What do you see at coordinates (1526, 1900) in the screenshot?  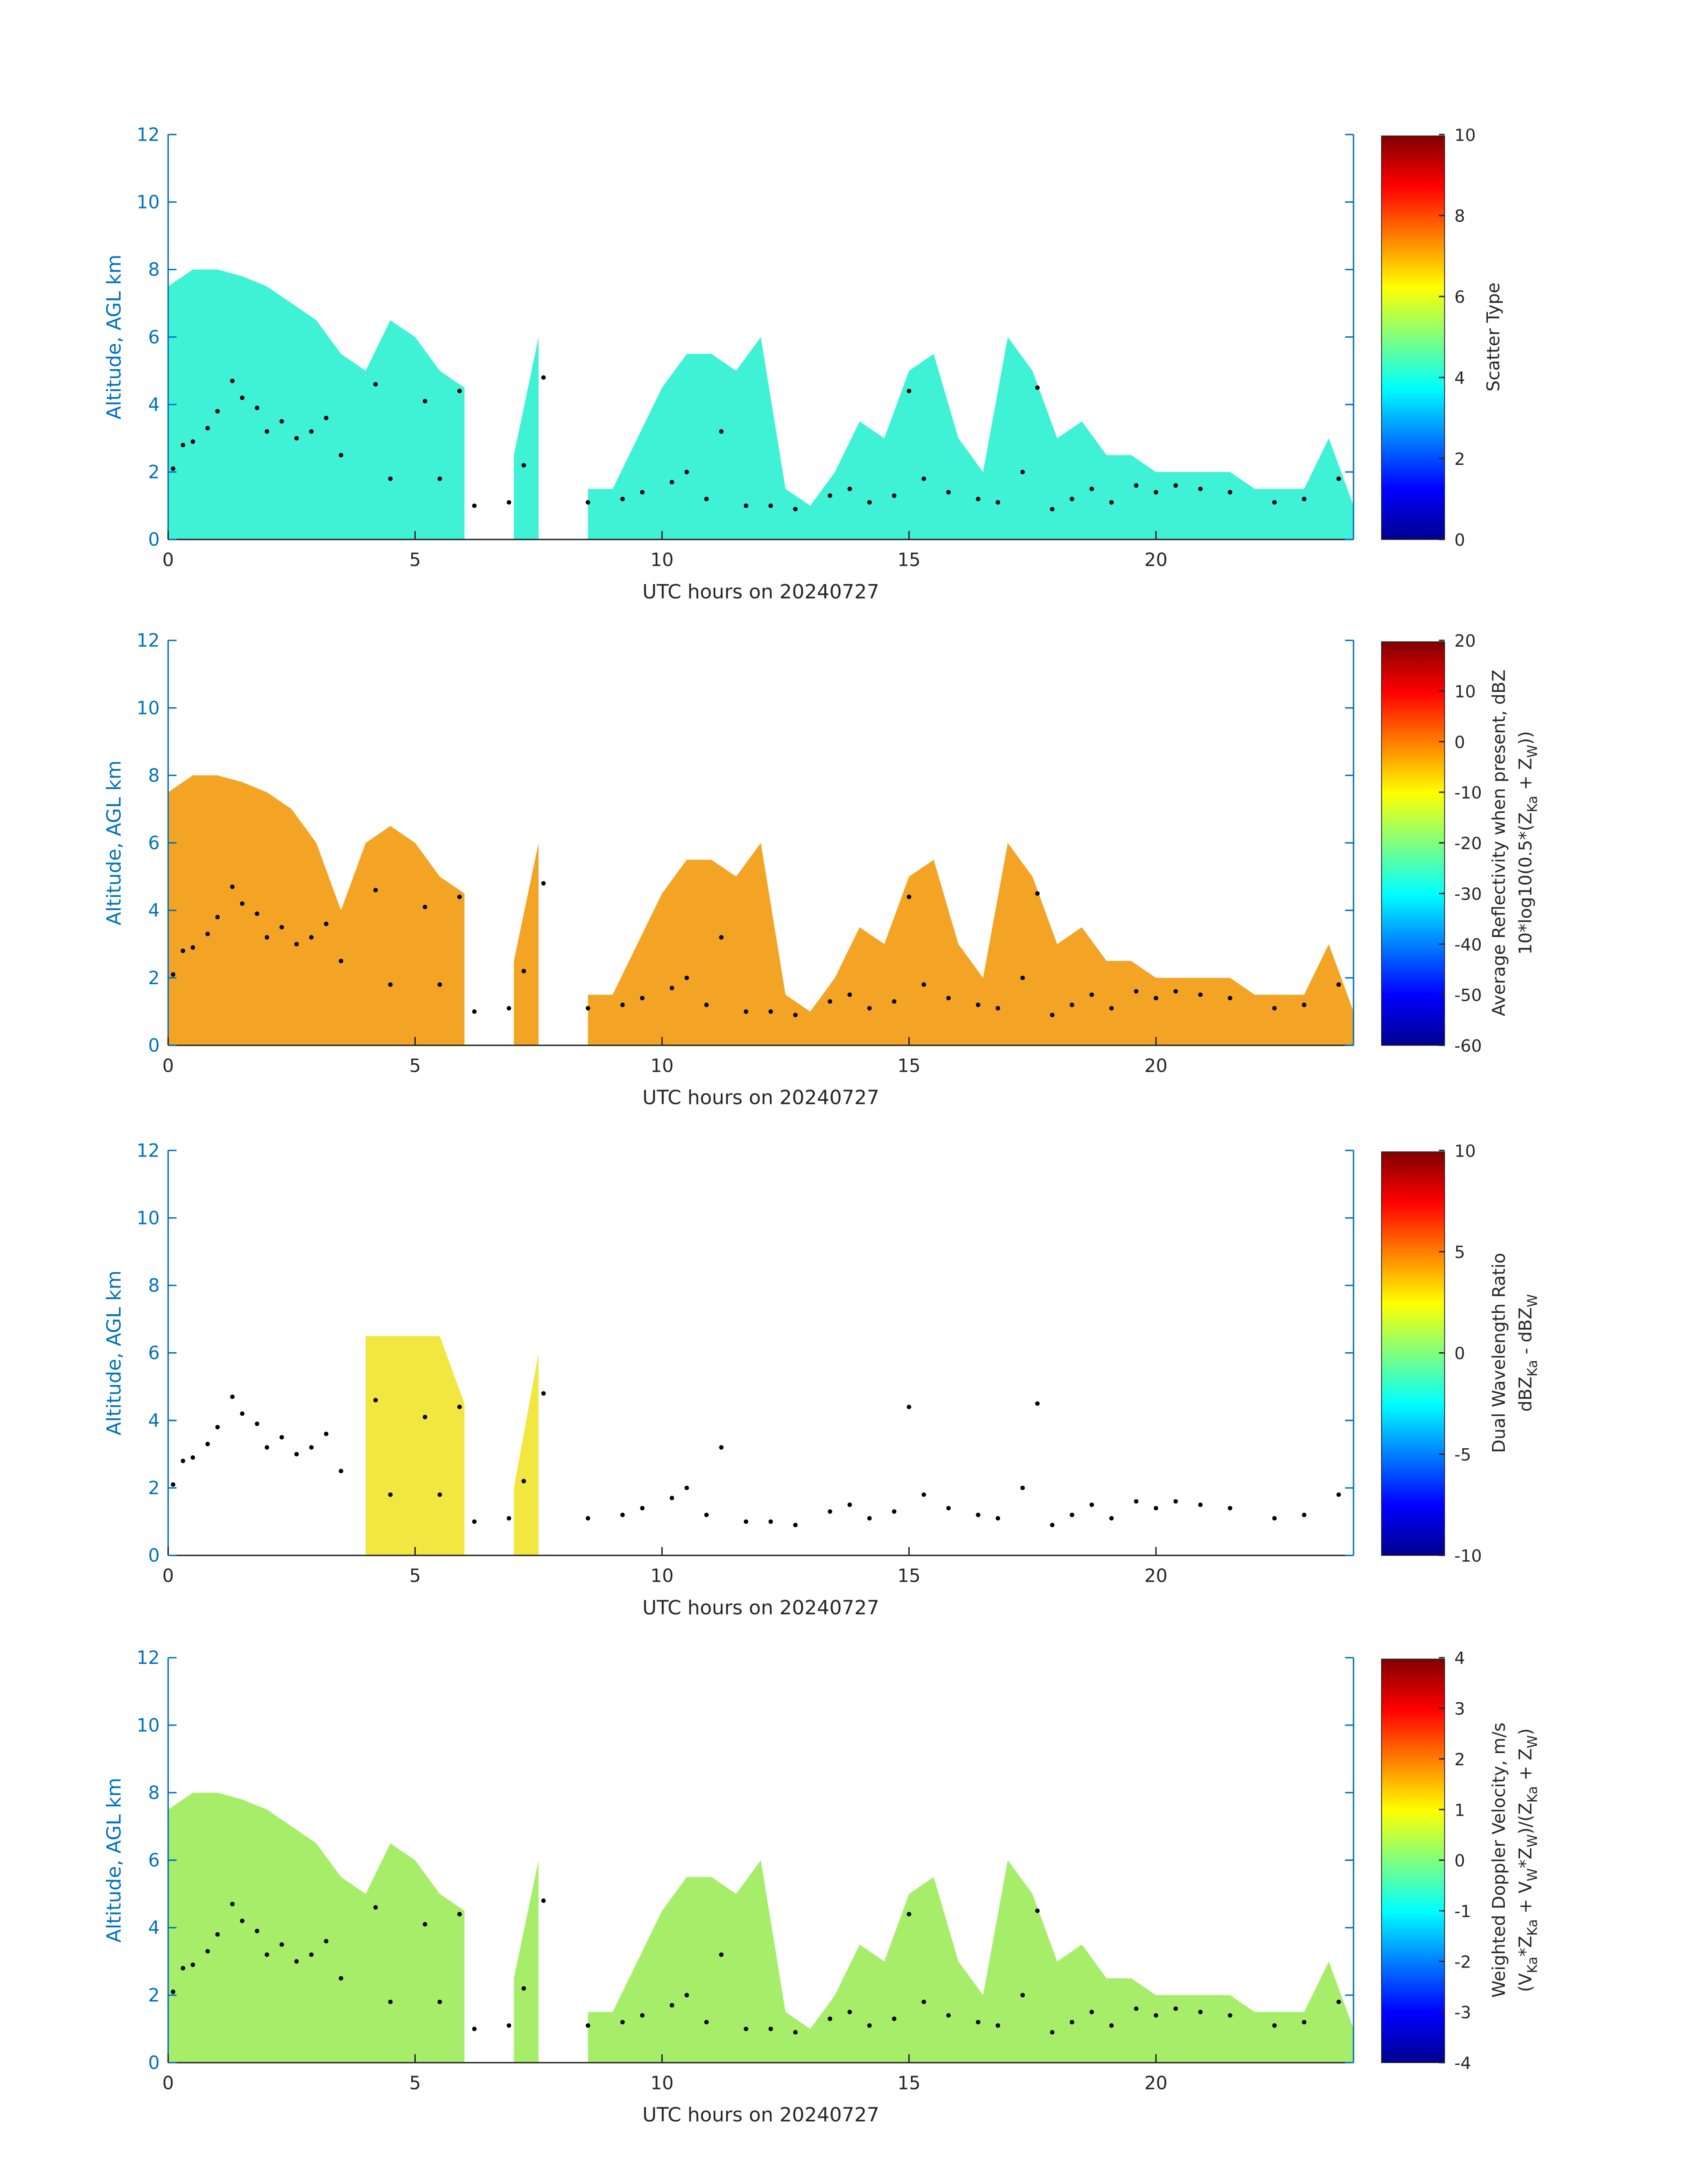 I see `colorbar-label-text: + V` at bounding box center [1526, 1900].